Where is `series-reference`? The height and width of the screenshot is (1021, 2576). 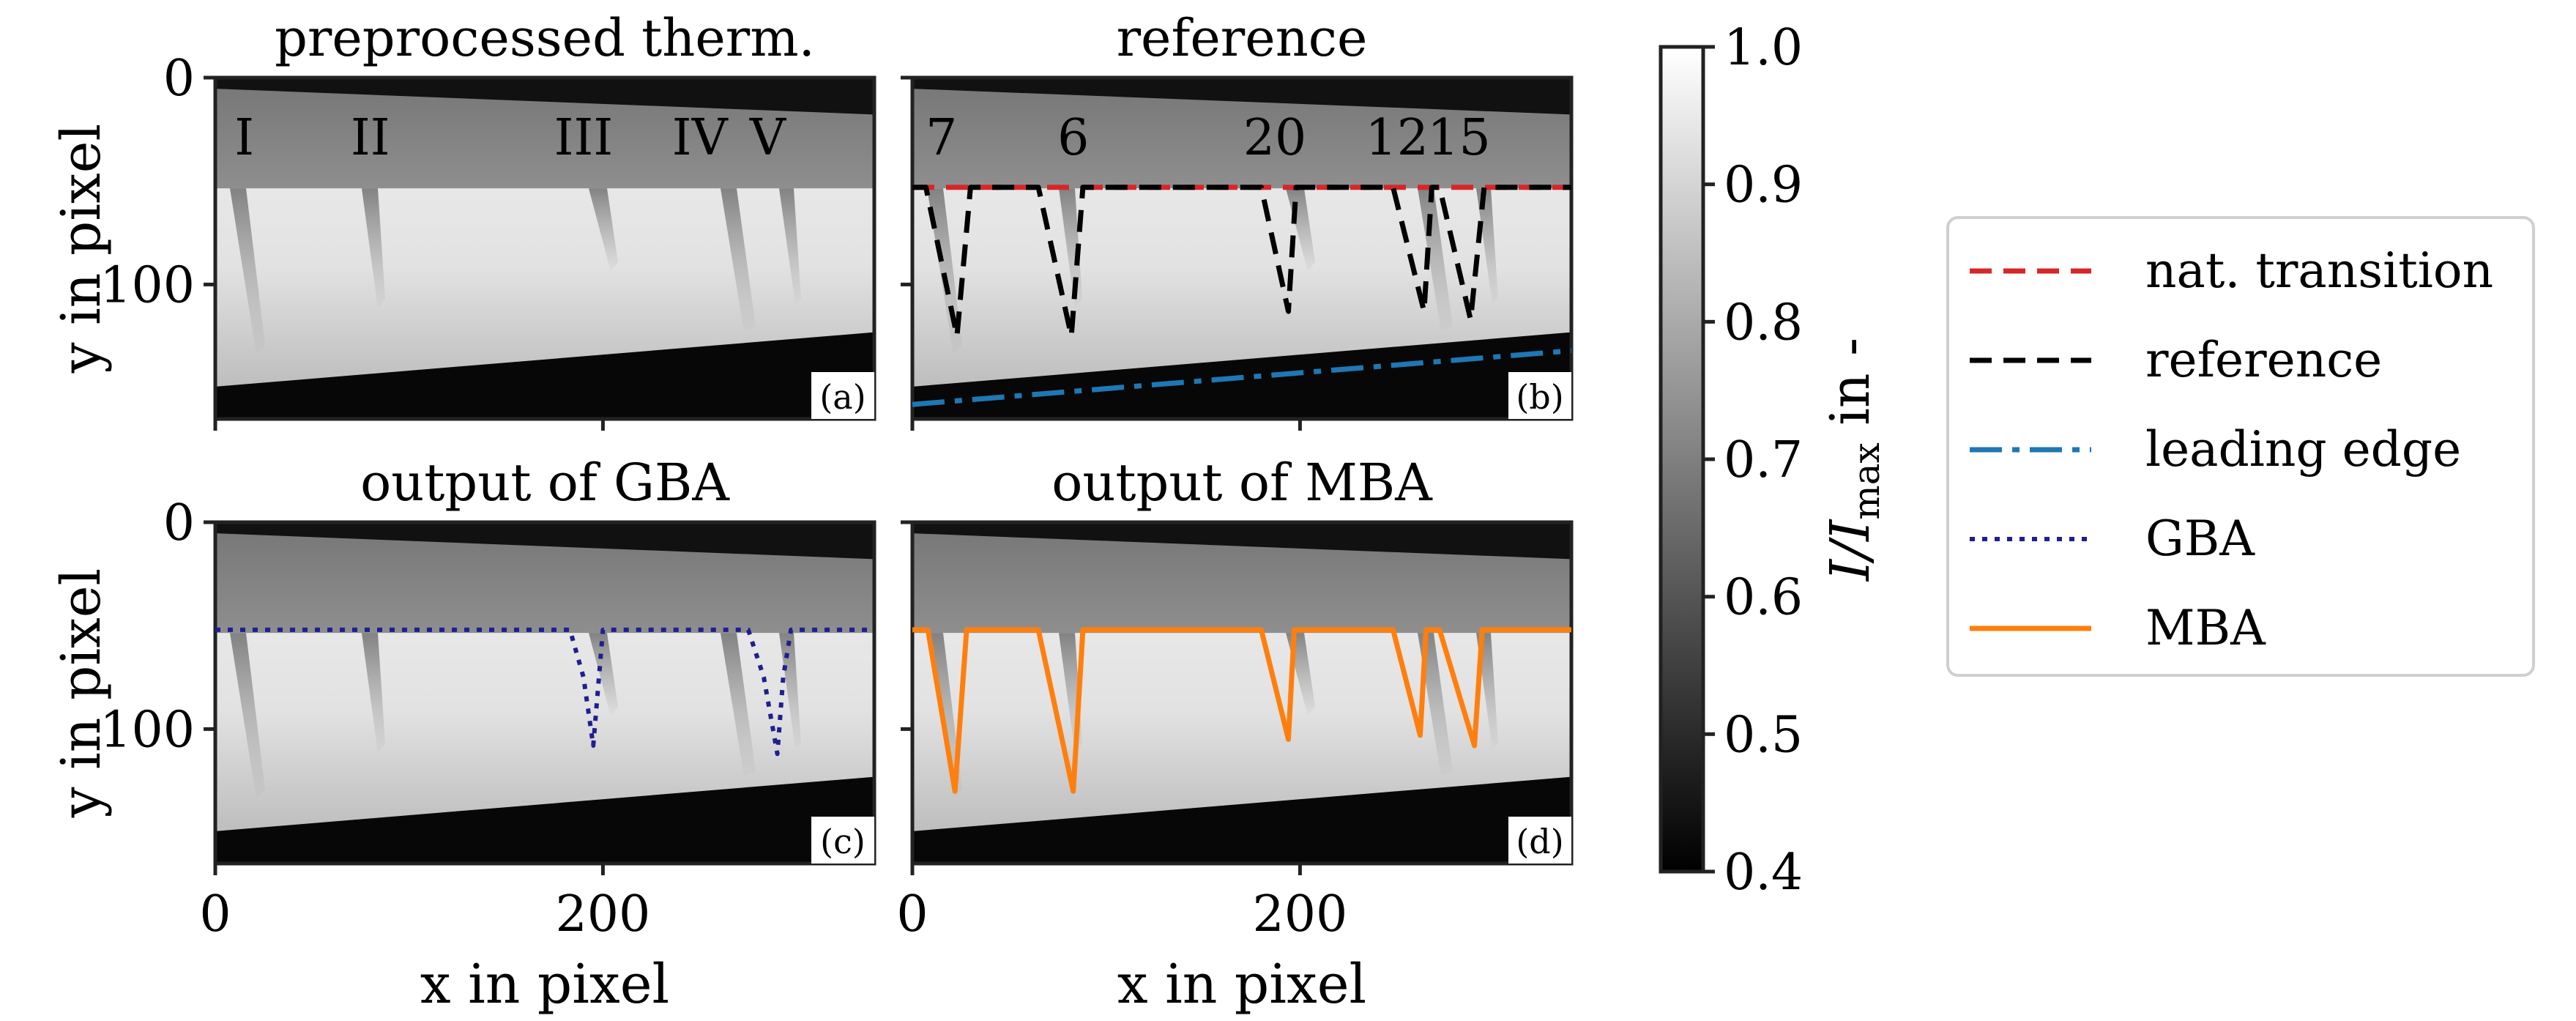 series-reference is located at coordinates (1241, 262).